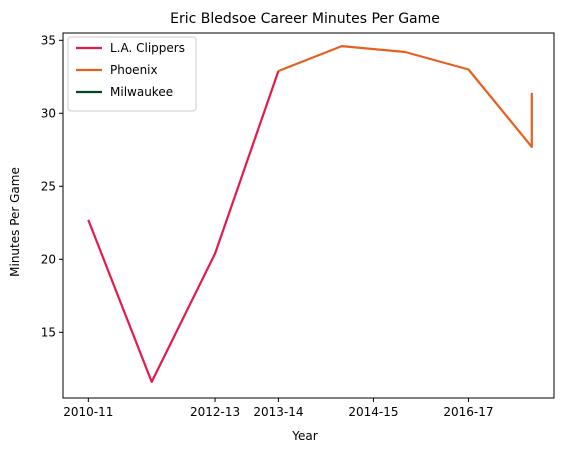 The height and width of the screenshot is (453, 566). What do you see at coordinates (48, 259) in the screenshot?
I see `y-tick-label-1: 20` at bounding box center [48, 259].